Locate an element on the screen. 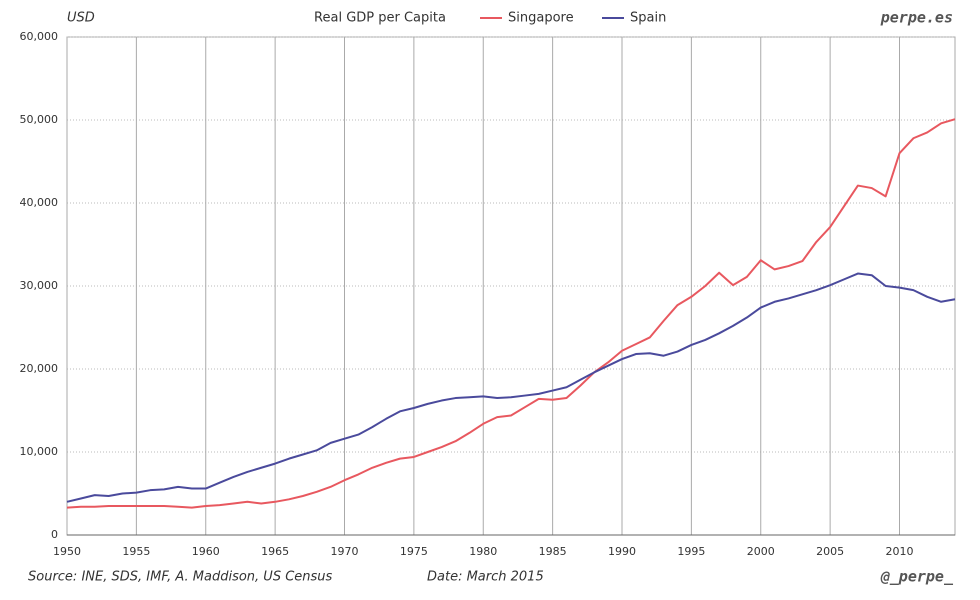 The image size is (980, 600). y-tick-label: 50,000 is located at coordinates (39, 119).